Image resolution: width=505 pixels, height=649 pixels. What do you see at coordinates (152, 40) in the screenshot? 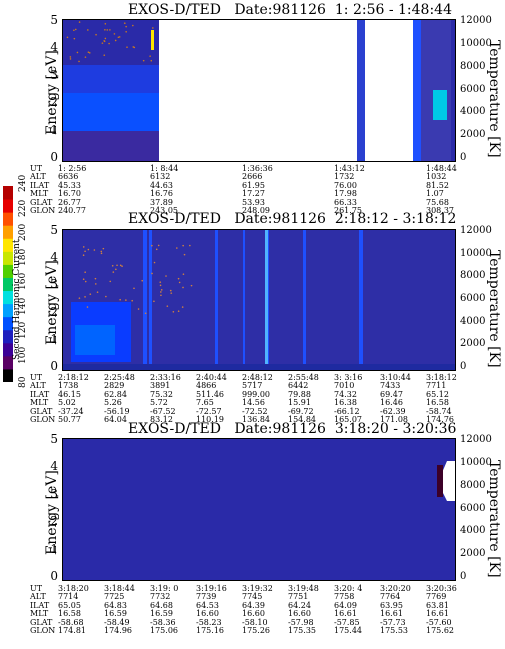
I see `spike` at bounding box center [152, 40].